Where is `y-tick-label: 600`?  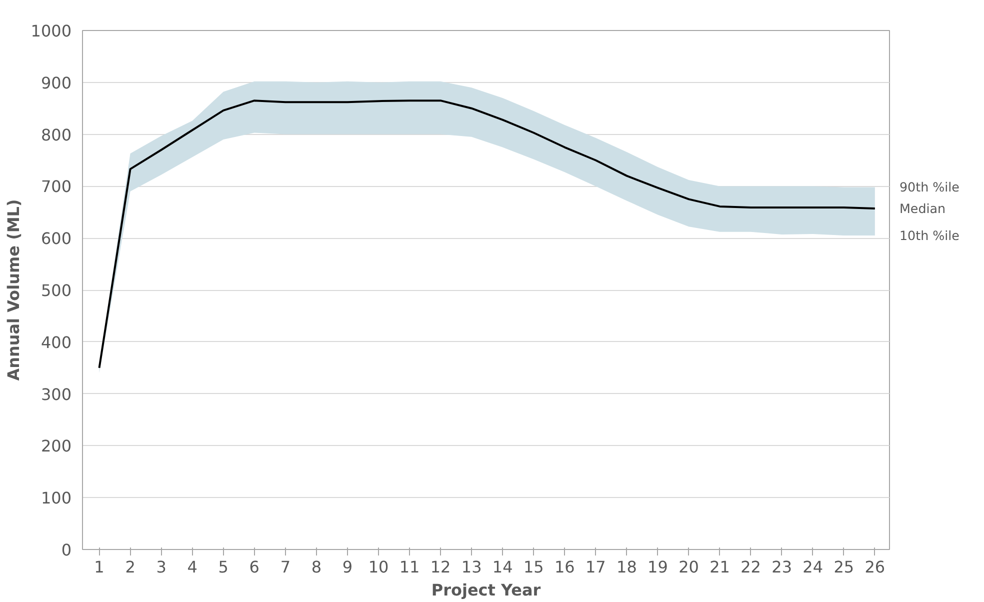
y-tick-label: 600 is located at coordinates (56, 238).